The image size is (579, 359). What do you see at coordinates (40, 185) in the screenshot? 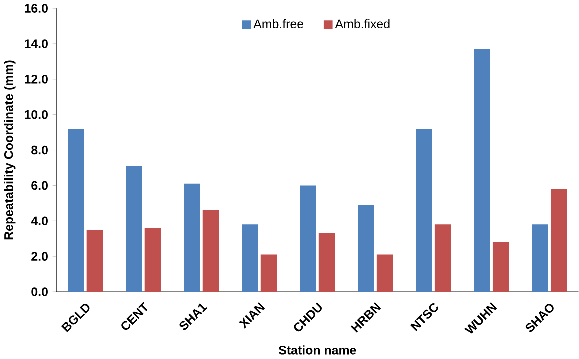
I see `y-tick-label: 6.0` at bounding box center [40, 185].